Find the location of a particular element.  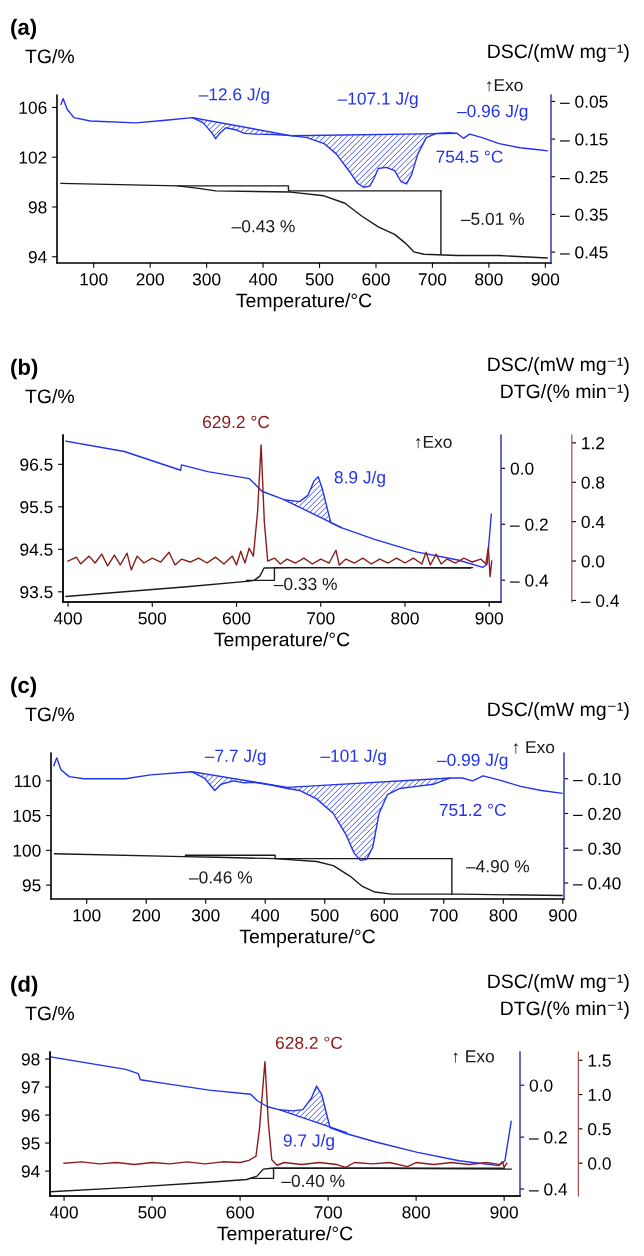

annotation: 8.9 J/g is located at coordinates (359, 478).